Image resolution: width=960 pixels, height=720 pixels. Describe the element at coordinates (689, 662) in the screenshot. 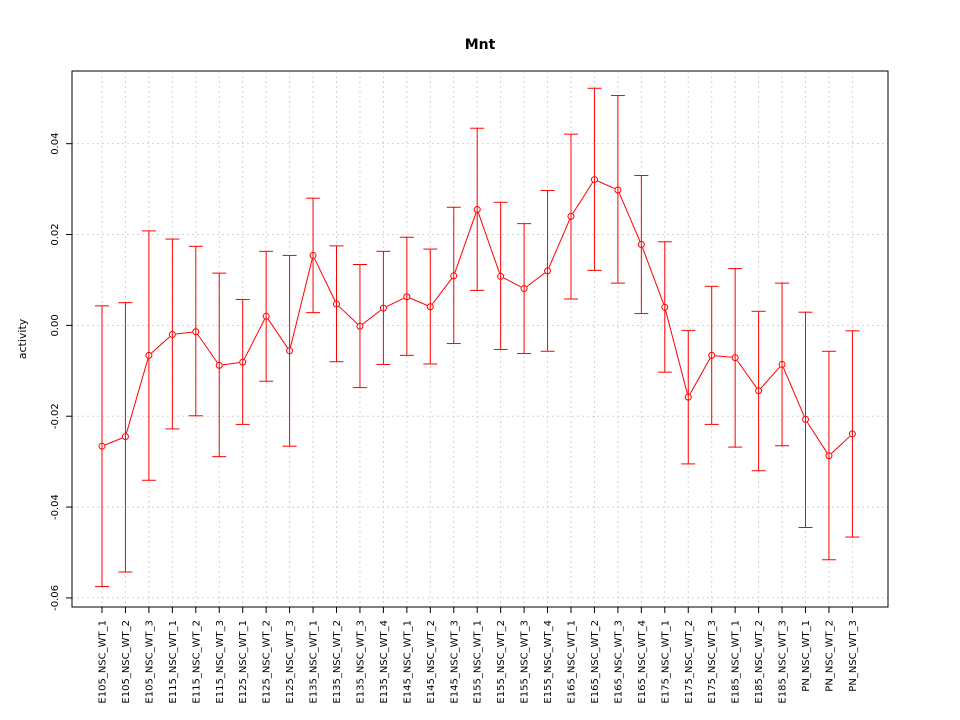

I see `x-tick-label: E175_NSC_WT_2` at that location.